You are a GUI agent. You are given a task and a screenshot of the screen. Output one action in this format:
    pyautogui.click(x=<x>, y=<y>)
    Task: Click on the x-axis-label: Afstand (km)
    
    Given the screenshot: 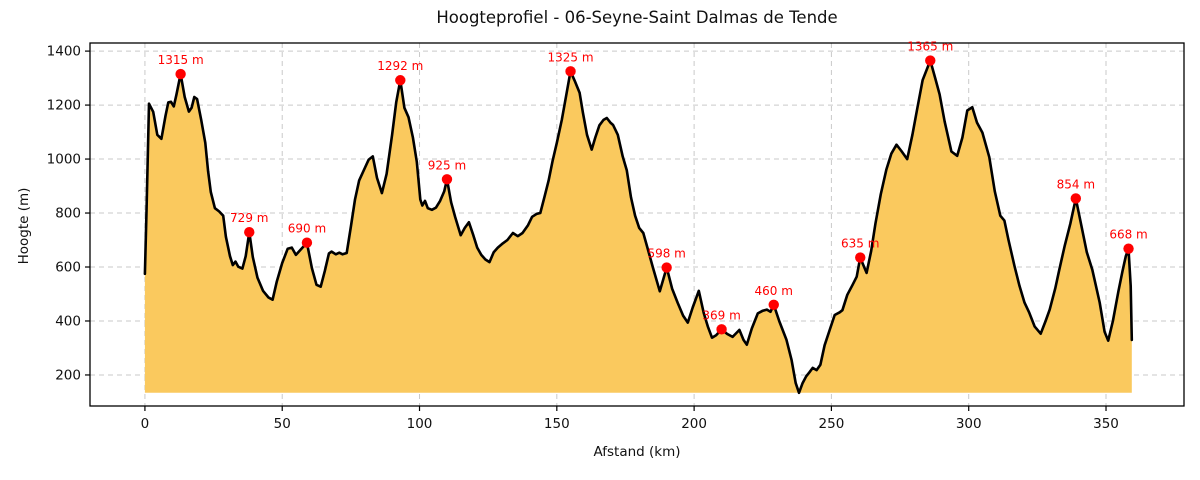 What is the action you would take?
    pyautogui.click(x=637, y=452)
    